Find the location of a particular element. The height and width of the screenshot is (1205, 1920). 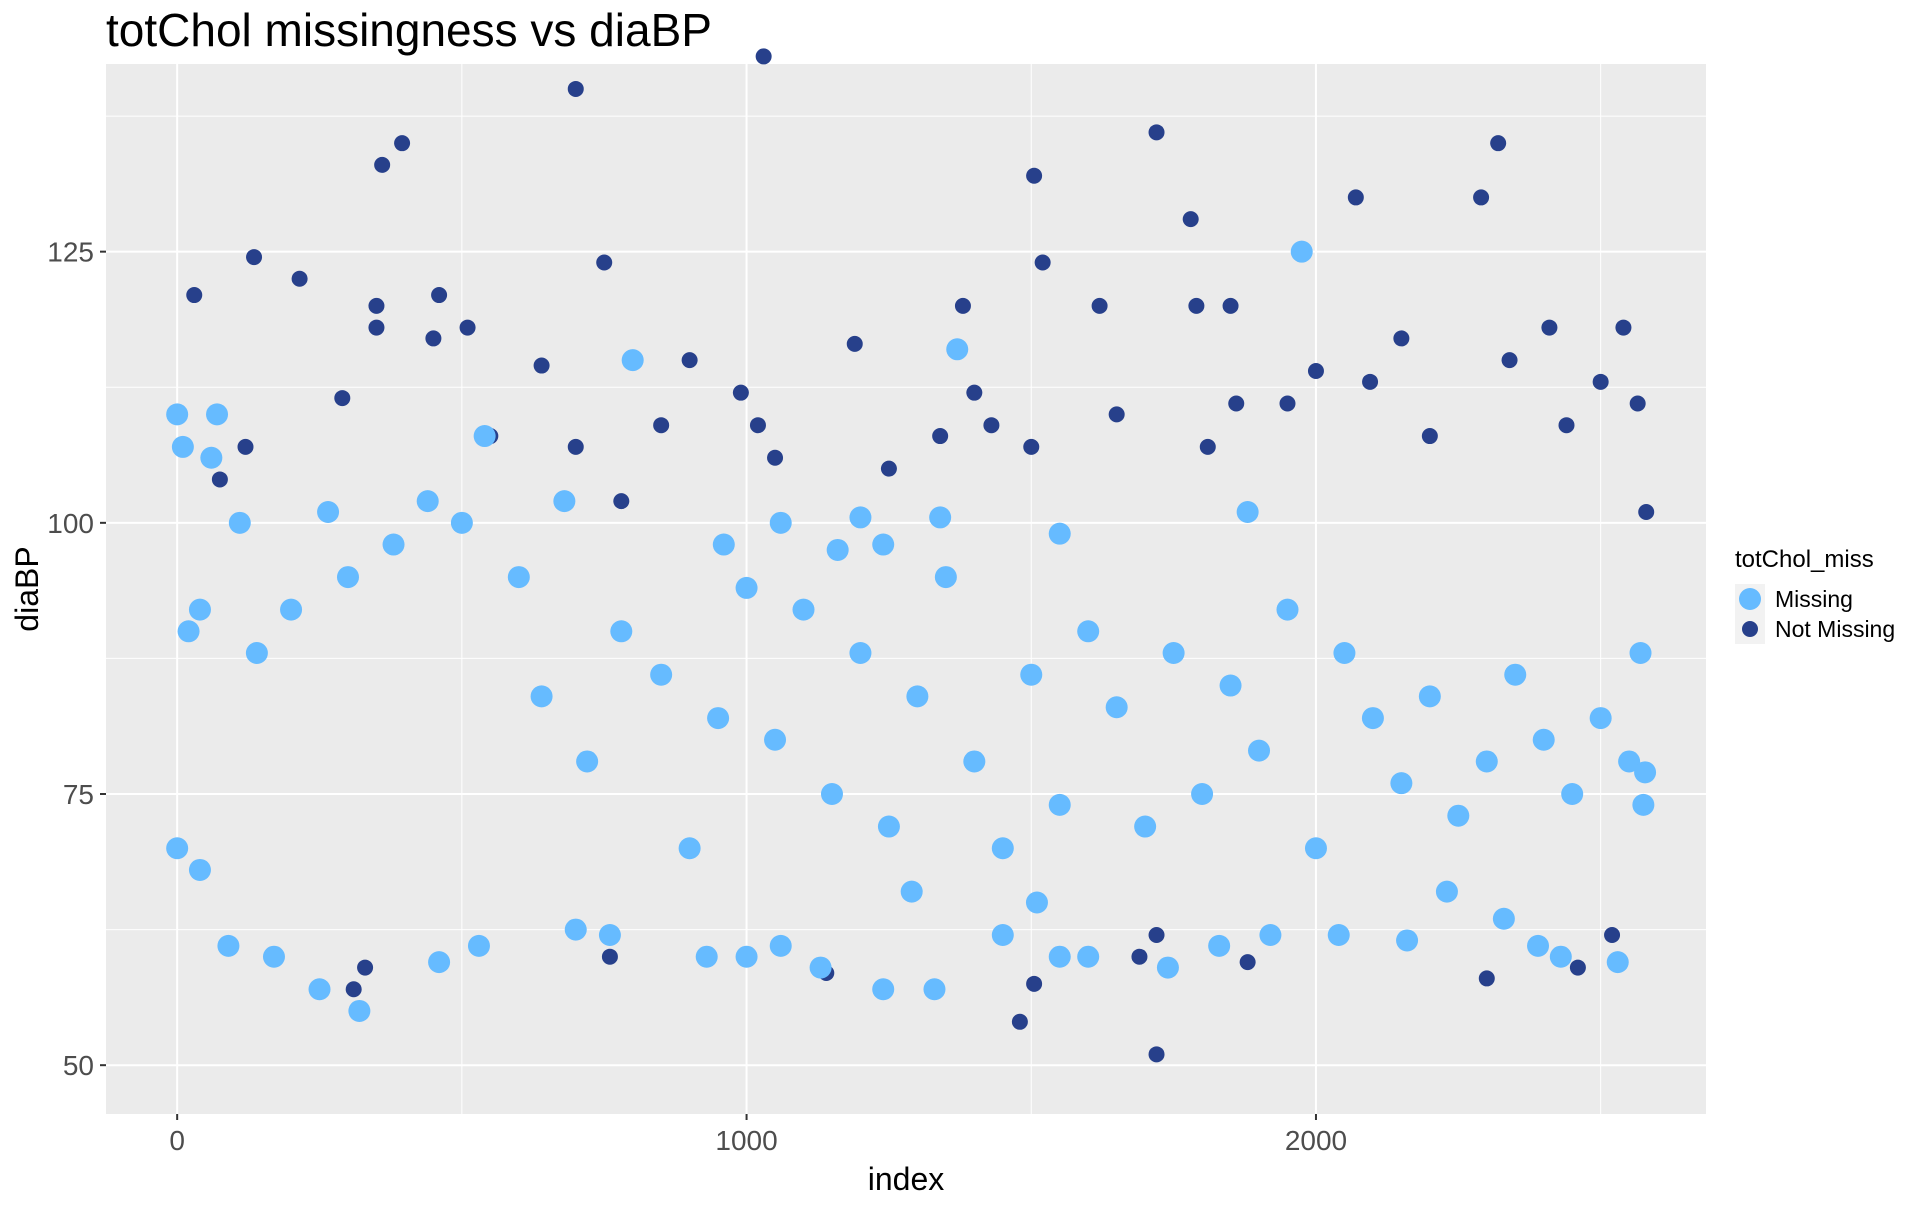

y-axis-ticks: 50 75 100 125 is located at coordinates (76, 659).